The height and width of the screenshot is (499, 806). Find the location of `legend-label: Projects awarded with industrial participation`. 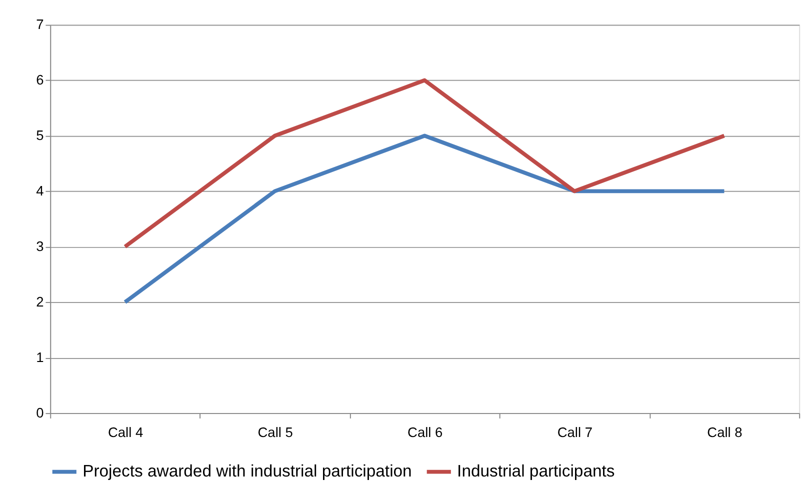

legend-label: Projects awarded with industrial participation is located at coordinates (247, 471).